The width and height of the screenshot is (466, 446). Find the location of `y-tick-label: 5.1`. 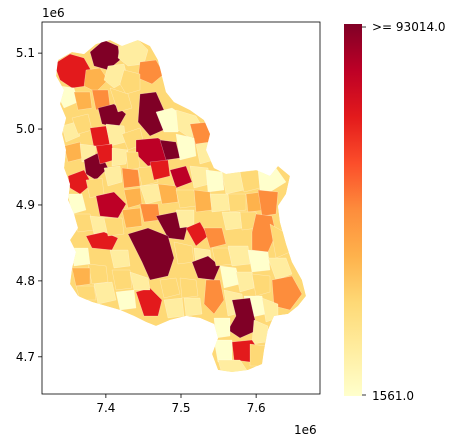

y-tick-label: 5.1 is located at coordinates (25, 53).